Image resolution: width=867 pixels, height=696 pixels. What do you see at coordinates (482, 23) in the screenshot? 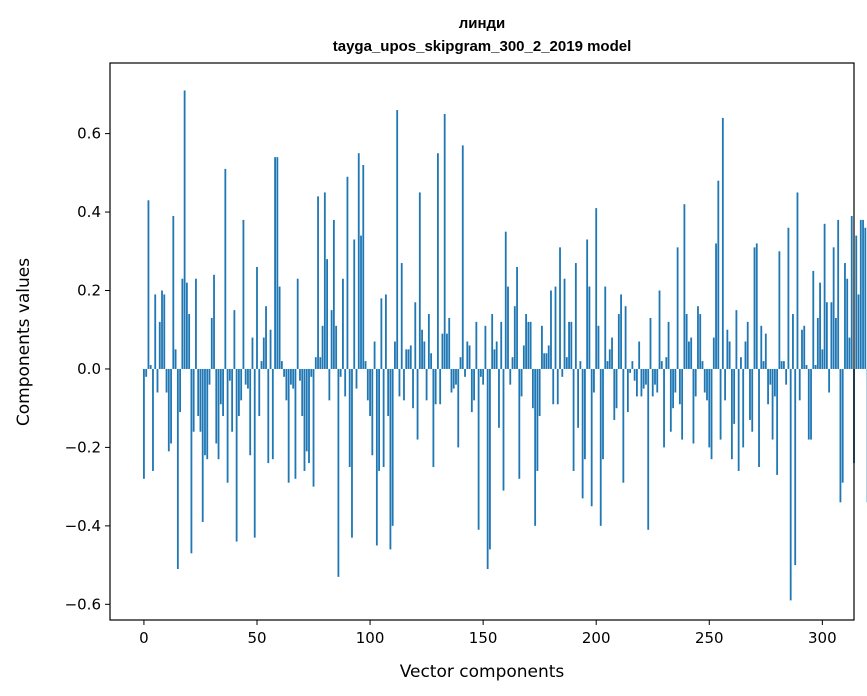
I see `chart-title-line-1: линди` at bounding box center [482, 23].